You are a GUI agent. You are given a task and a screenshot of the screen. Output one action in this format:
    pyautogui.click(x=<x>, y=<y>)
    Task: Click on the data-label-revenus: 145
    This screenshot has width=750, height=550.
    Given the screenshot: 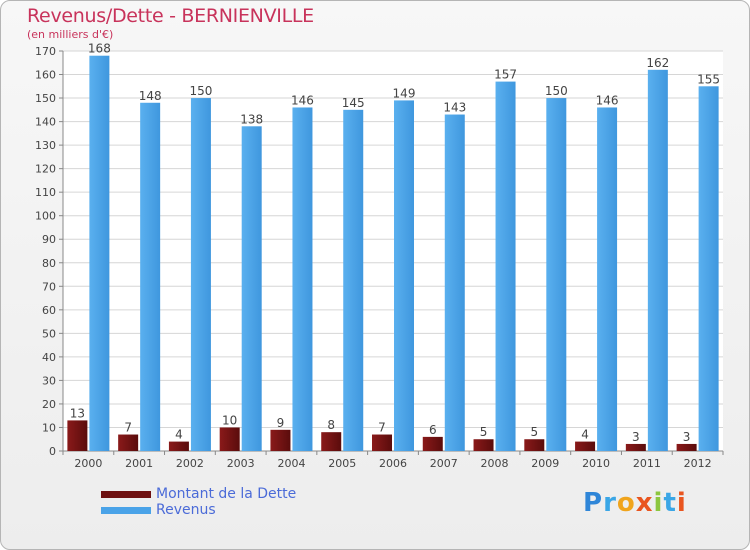 What is the action you would take?
    pyautogui.click(x=353, y=103)
    